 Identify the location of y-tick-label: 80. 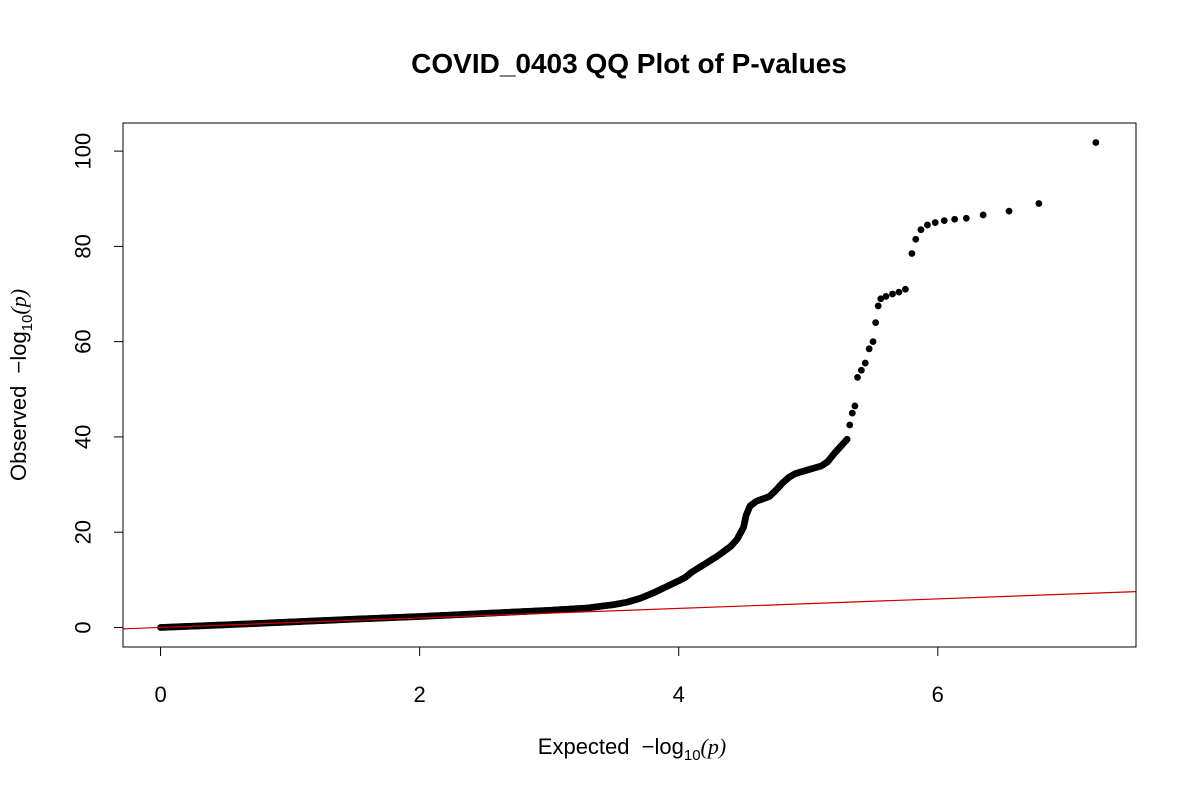
(83, 246).